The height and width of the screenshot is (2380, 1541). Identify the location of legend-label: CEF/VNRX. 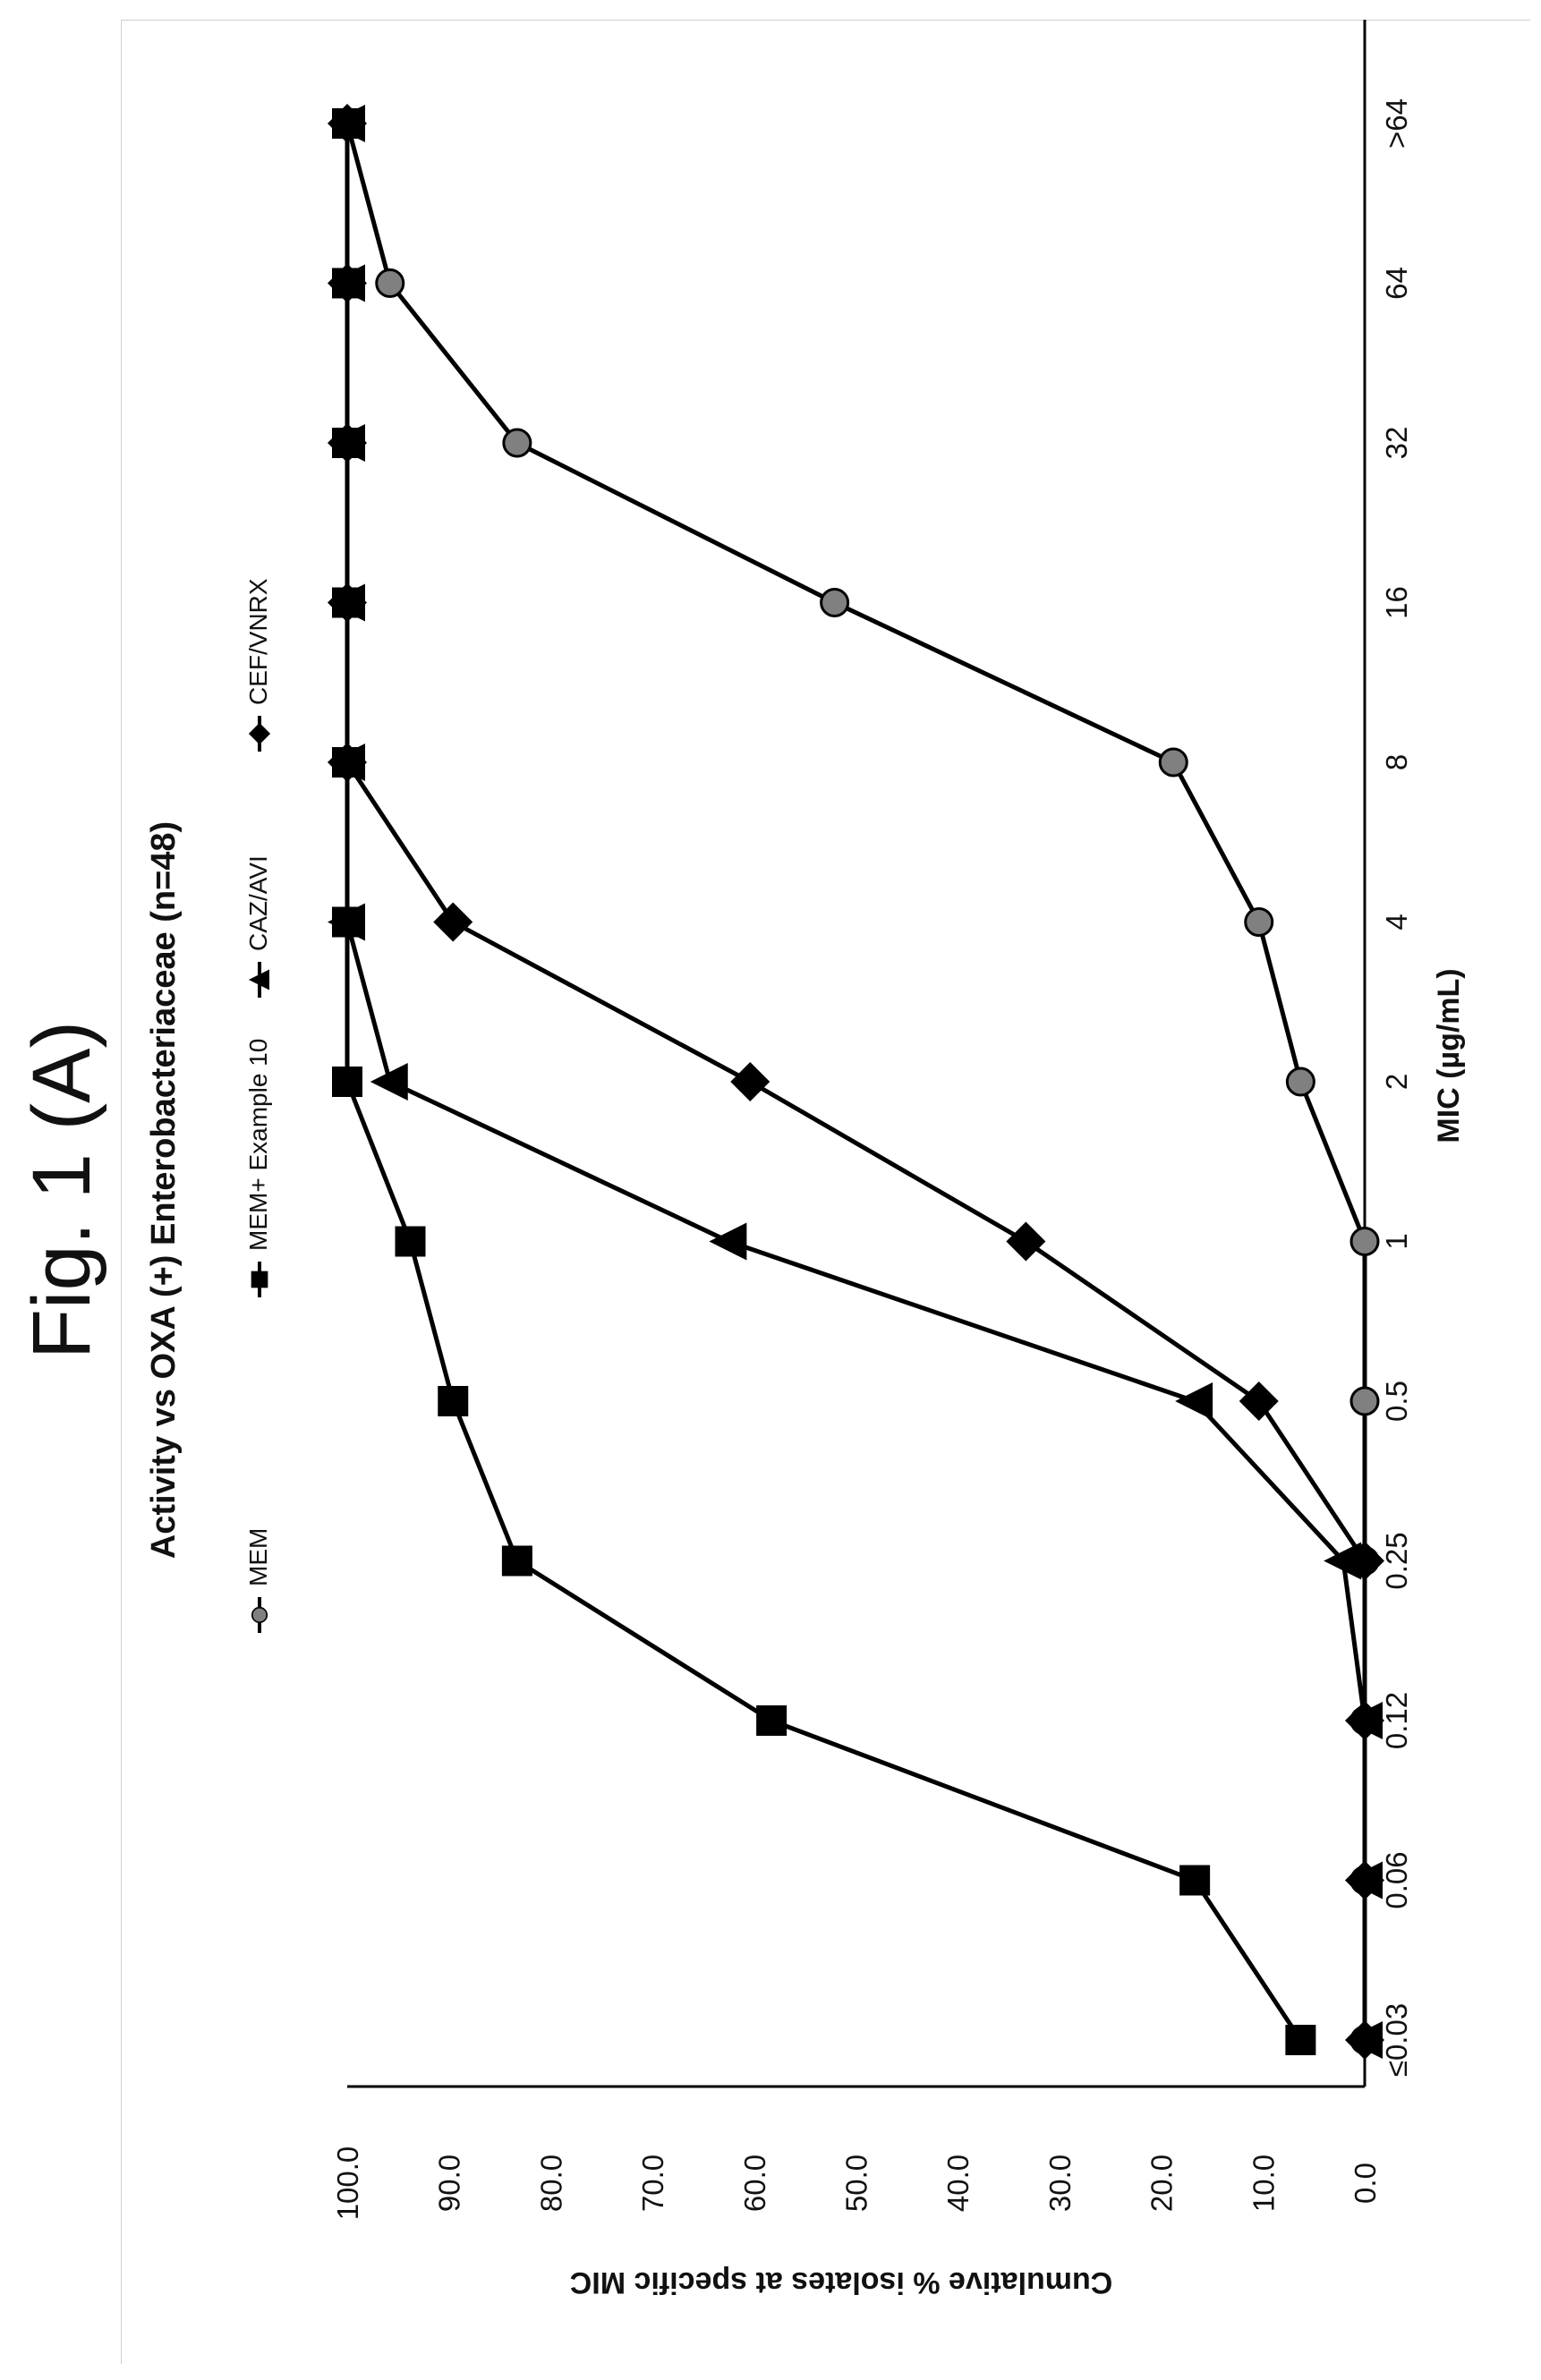
(258, 641).